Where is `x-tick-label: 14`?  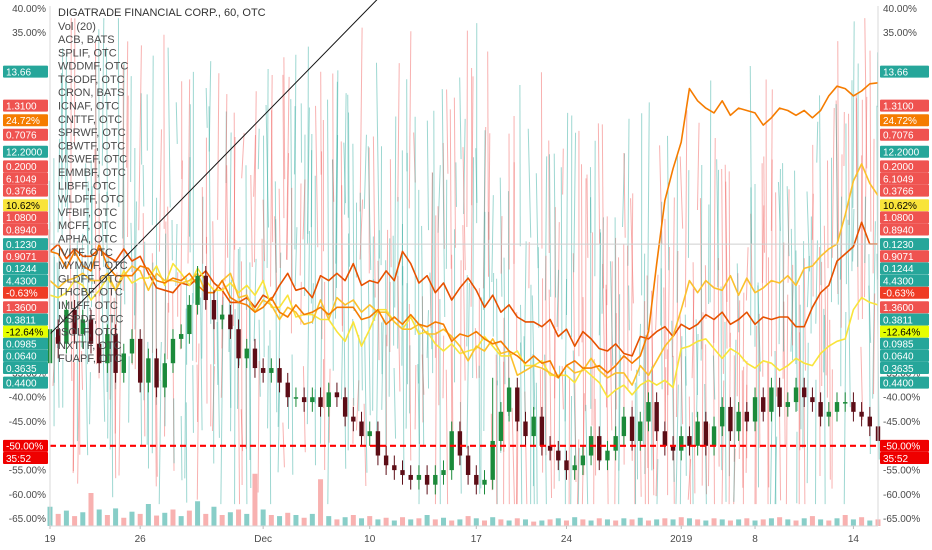
x-tick-label: 14 is located at coordinates (854, 539).